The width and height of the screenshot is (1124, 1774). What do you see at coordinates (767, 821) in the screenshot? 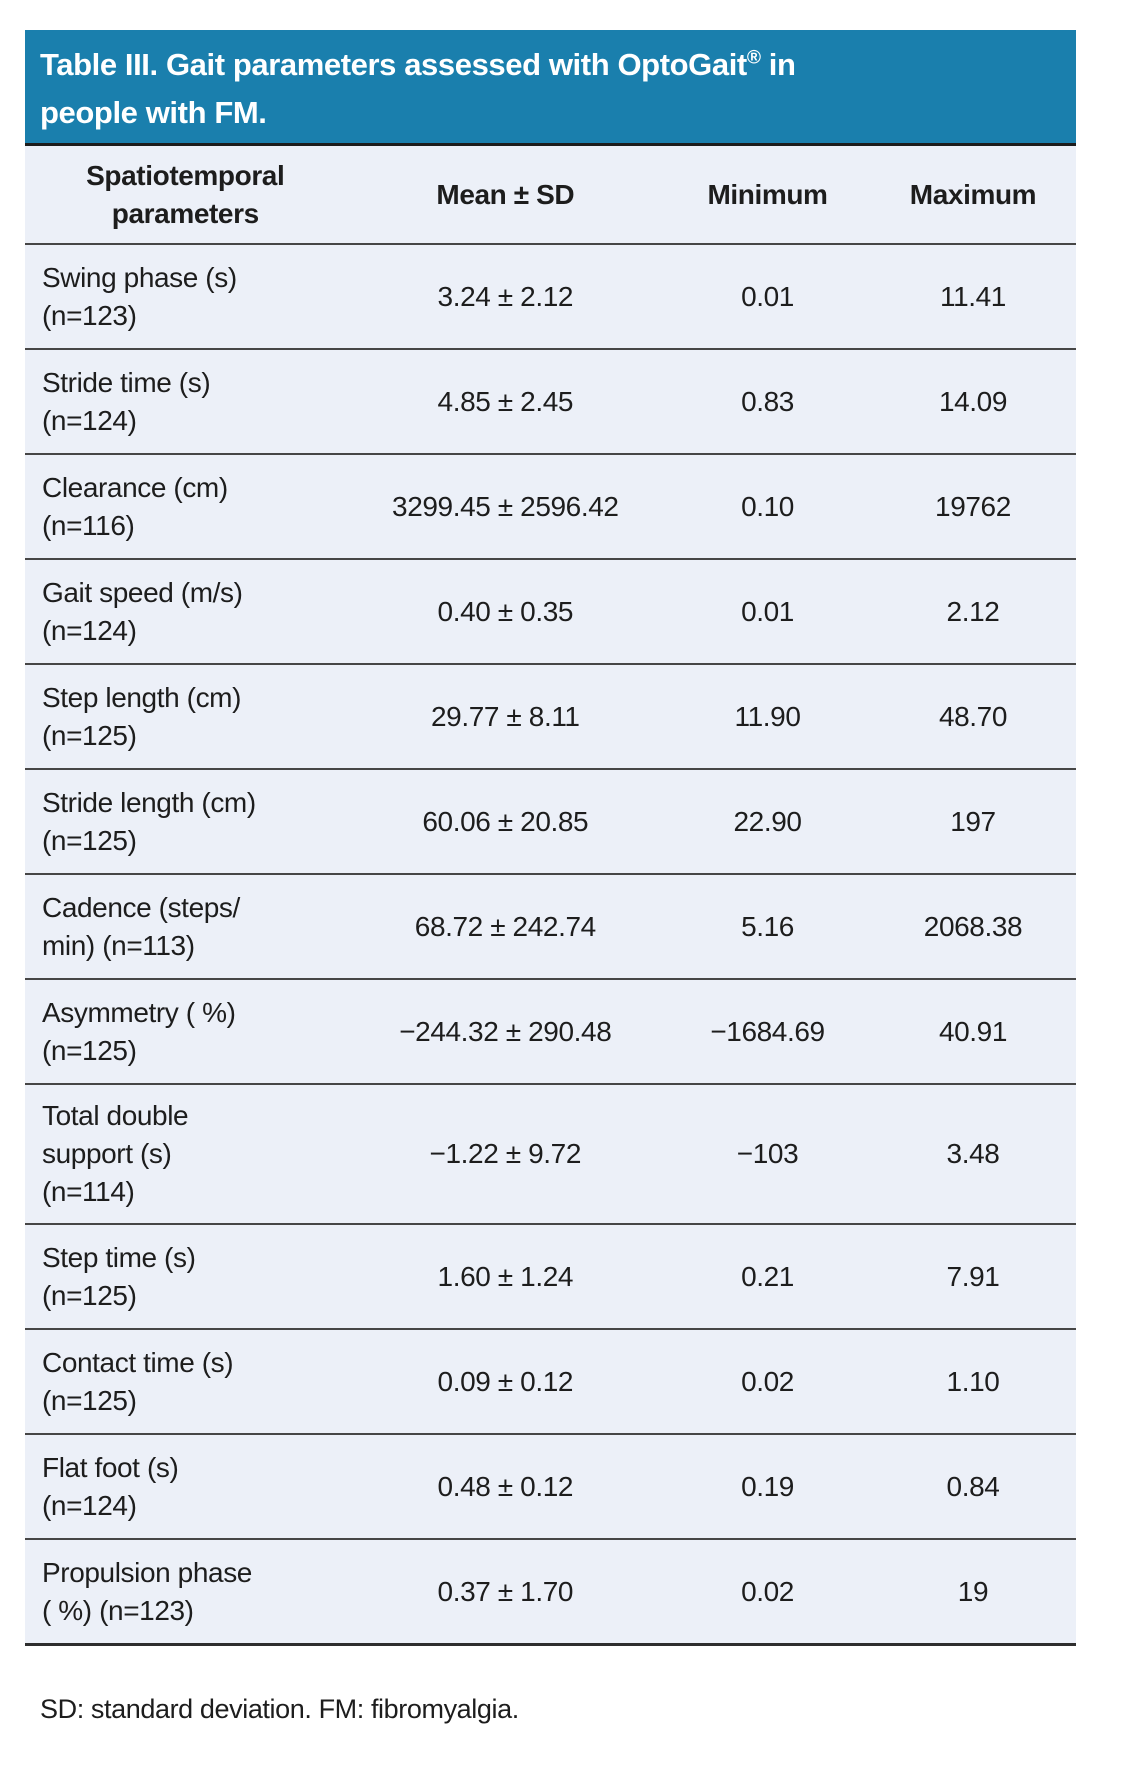
I see `minimum-cell: 22.90` at bounding box center [767, 821].